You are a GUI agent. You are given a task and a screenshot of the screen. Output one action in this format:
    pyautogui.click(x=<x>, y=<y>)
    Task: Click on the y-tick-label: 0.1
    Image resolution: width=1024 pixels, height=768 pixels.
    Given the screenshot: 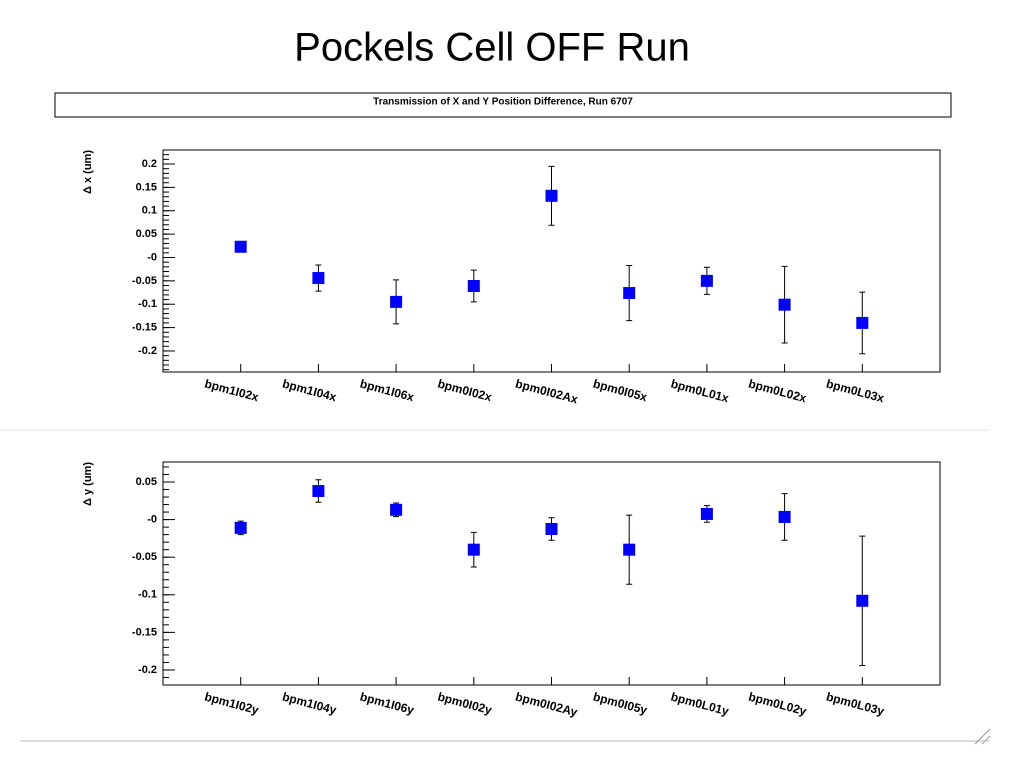 What is the action you would take?
    pyautogui.click(x=149, y=211)
    